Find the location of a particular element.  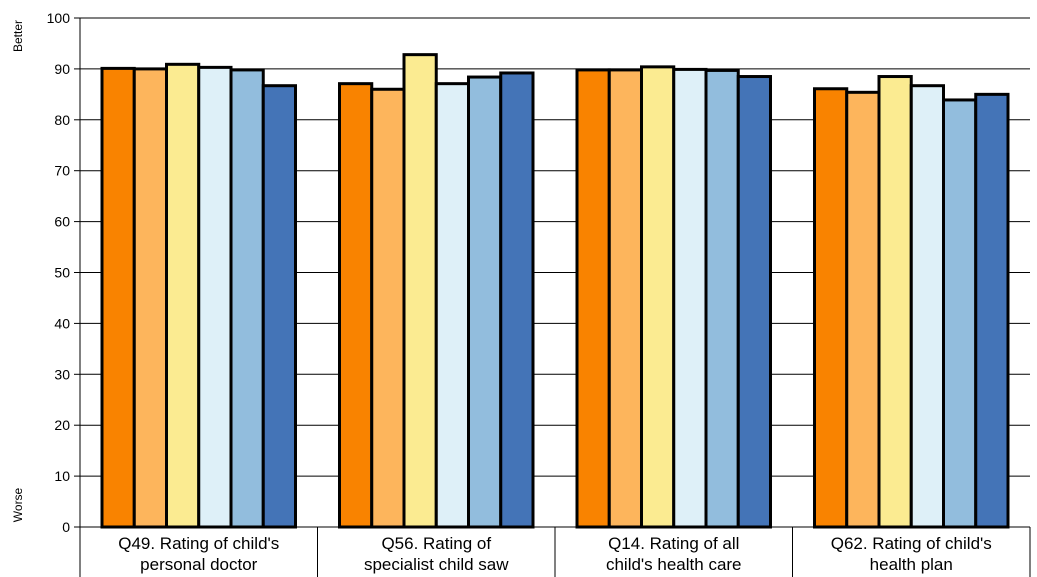

y-tick-label: 70 is located at coordinates (62, 171).